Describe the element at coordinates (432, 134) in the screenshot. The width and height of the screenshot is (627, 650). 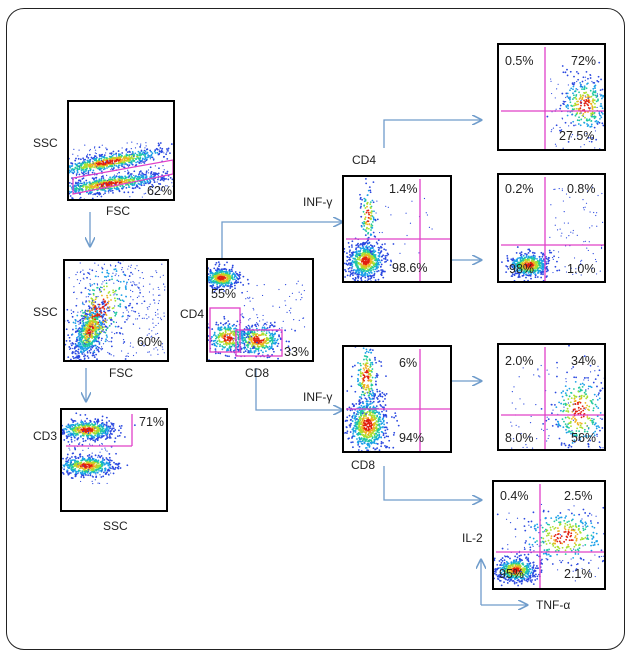
I see `arrow-cd4-to-q1` at that location.